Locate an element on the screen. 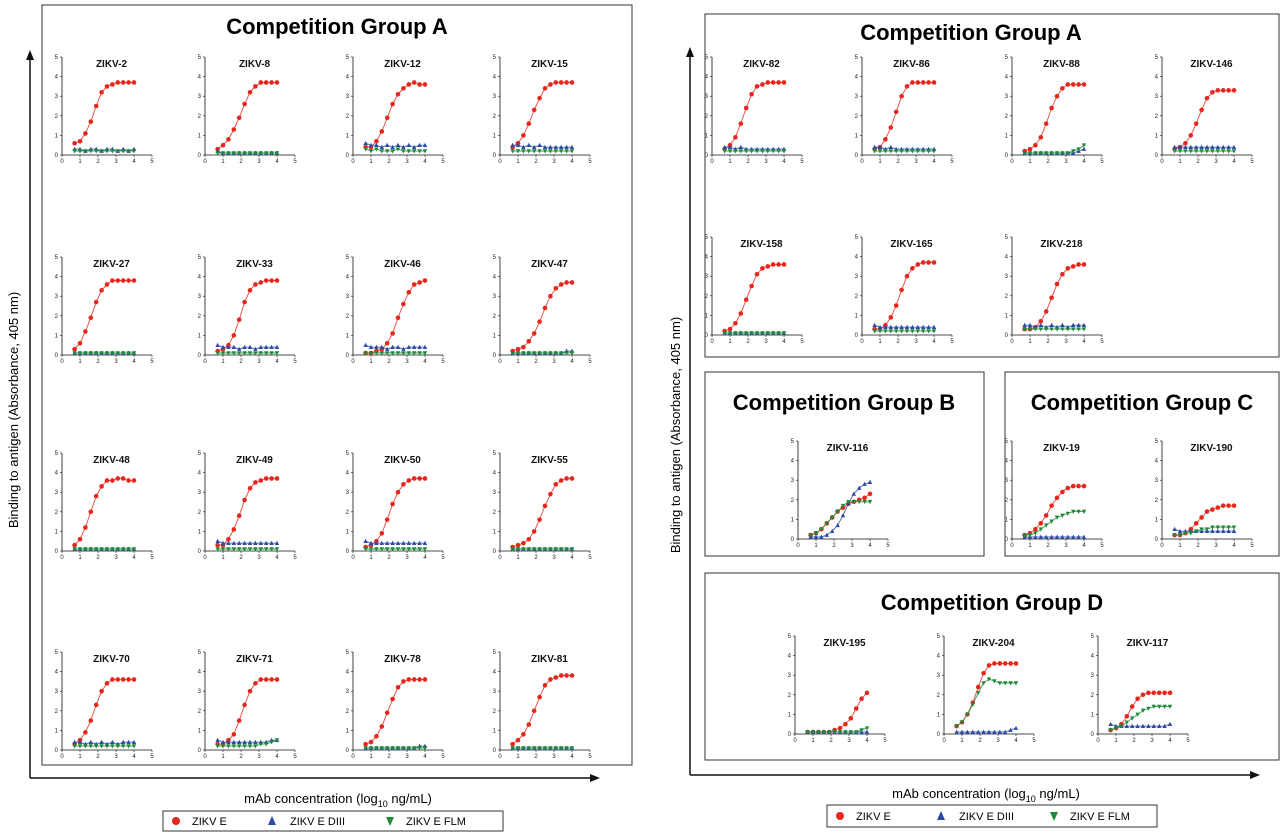 The image size is (1282, 833). legend-right-marker-e is located at coordinates (840, 816).